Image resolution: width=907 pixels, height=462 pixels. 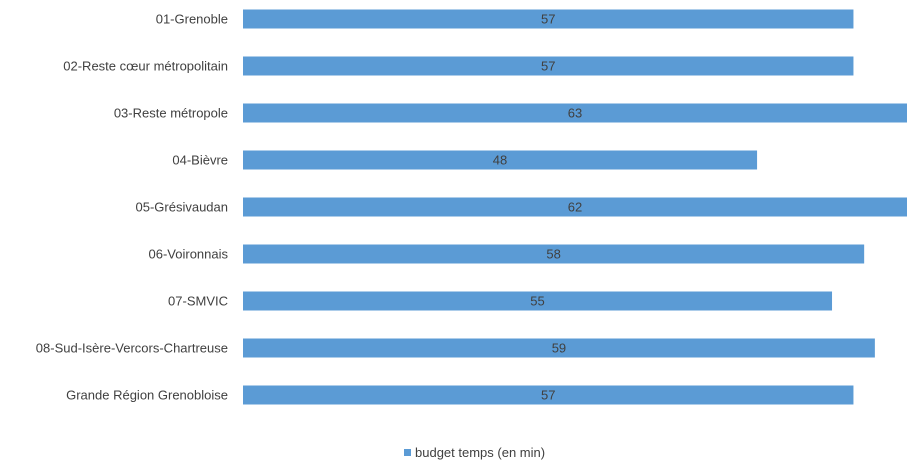 What do you see at coordinates (182, 207) in the screenshot?
I see `category-label-5: 05-Grésivaudan` at bounding box center [182, 207].